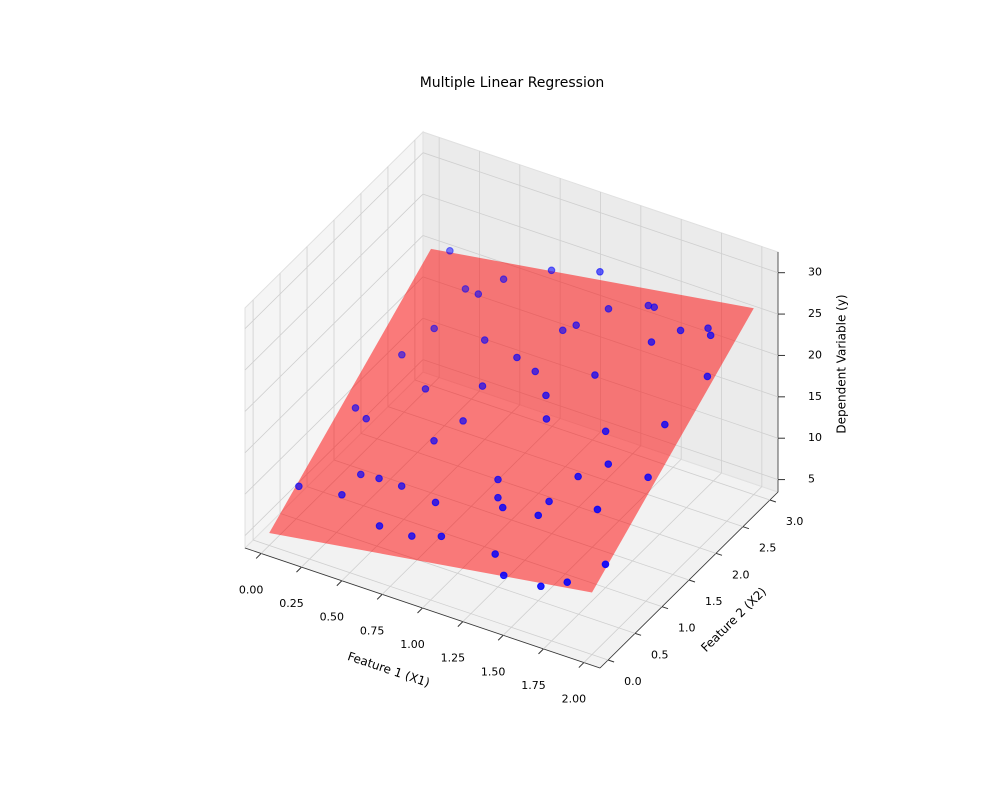  I want to click on x-tick-label: 1.25, so click(453, 658).